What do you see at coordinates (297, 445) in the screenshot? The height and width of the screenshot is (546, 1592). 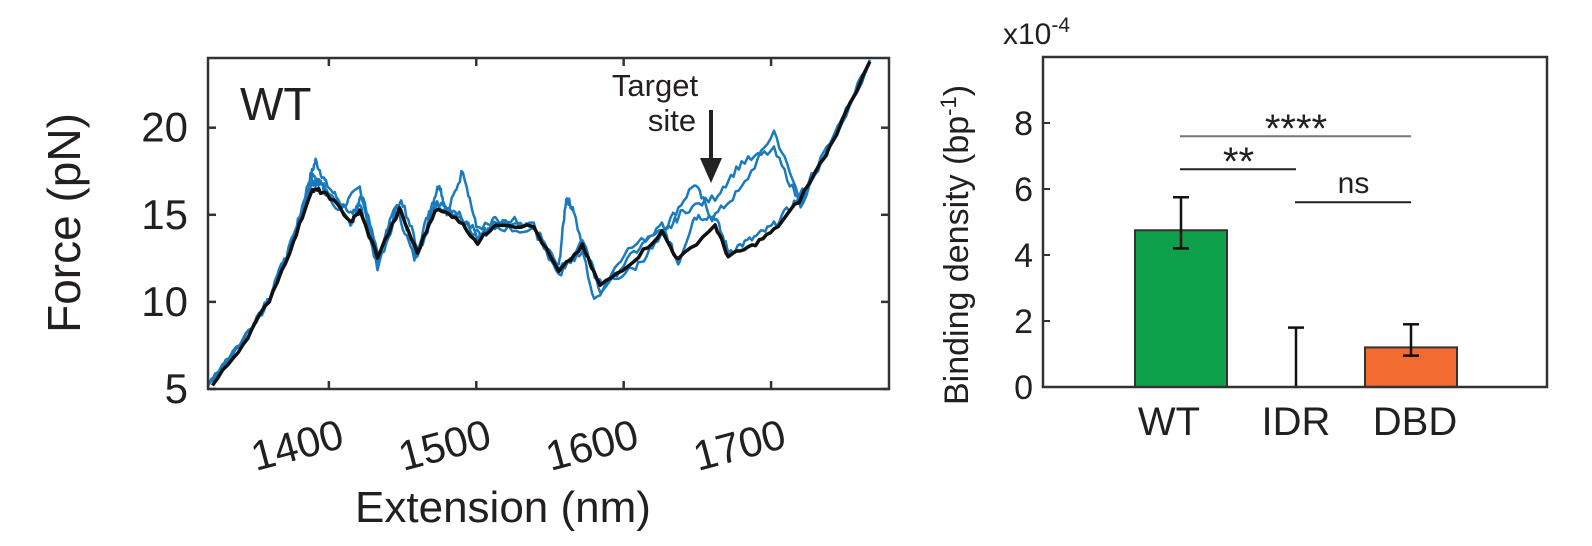 I see `x-tick-label: 1400` at bounding box center [297, 445].